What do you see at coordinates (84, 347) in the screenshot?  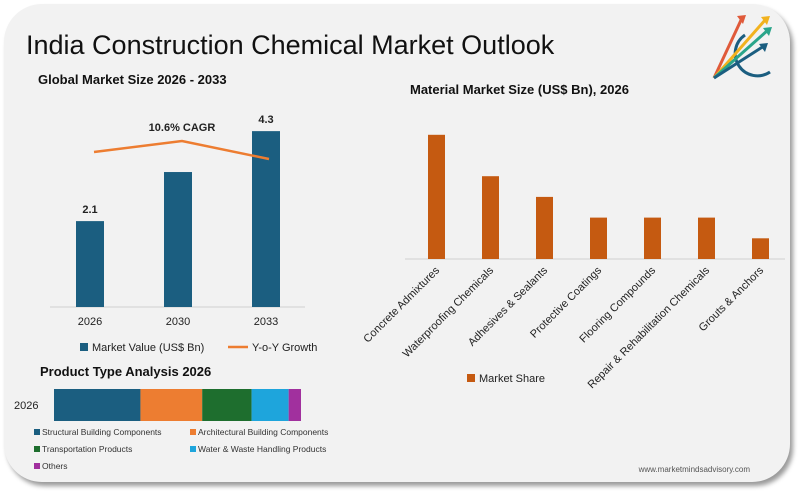 I see `legend-swatch-market-value` at bounding box center [84, 347].